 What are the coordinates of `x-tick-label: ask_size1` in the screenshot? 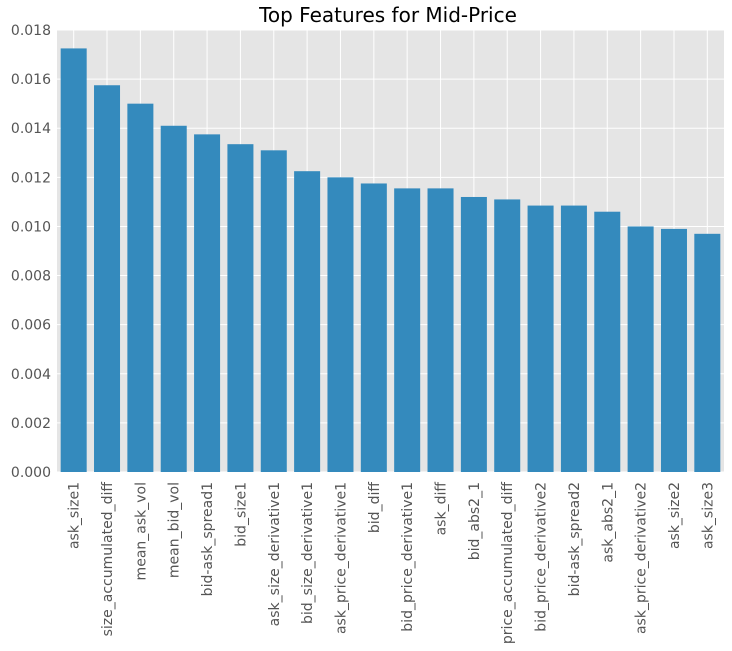 It's located at (75, 515).